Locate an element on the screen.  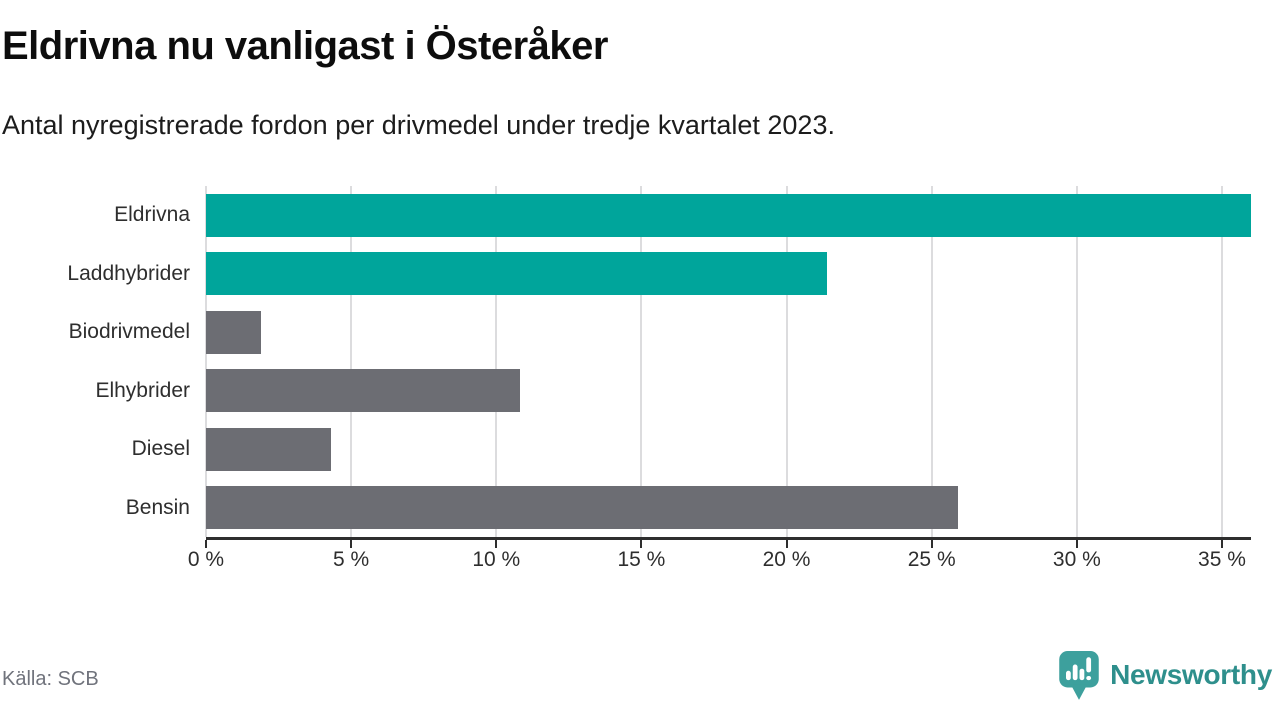
category-label: Laddhybrider is located at coordinates (128, 273).